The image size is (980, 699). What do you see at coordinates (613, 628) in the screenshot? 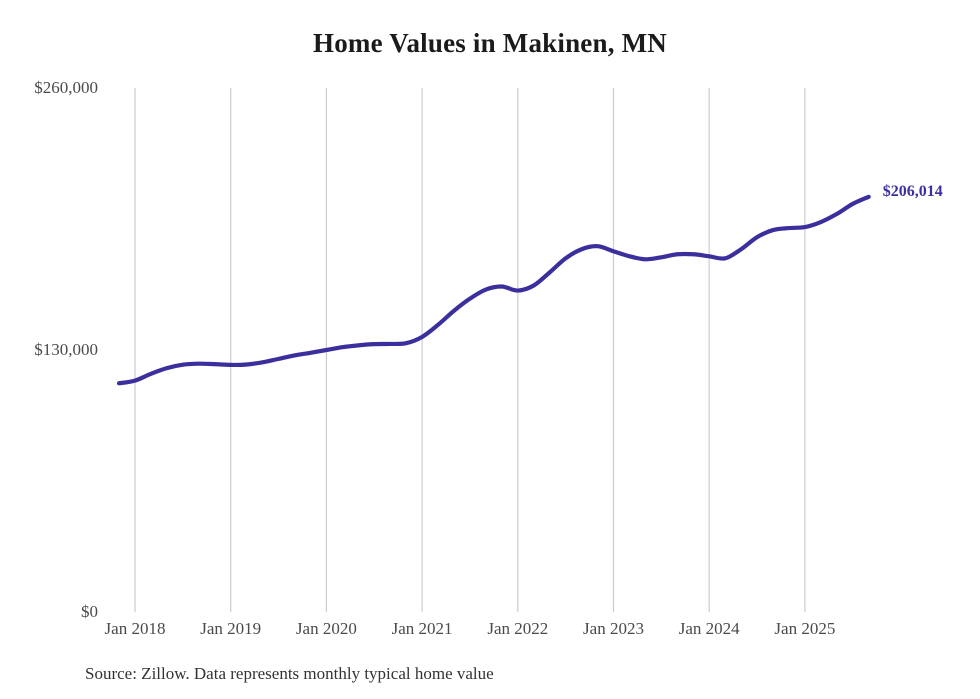
I see `x-axis-tick-label: Jan 2023` at bounding box center [613, 628].